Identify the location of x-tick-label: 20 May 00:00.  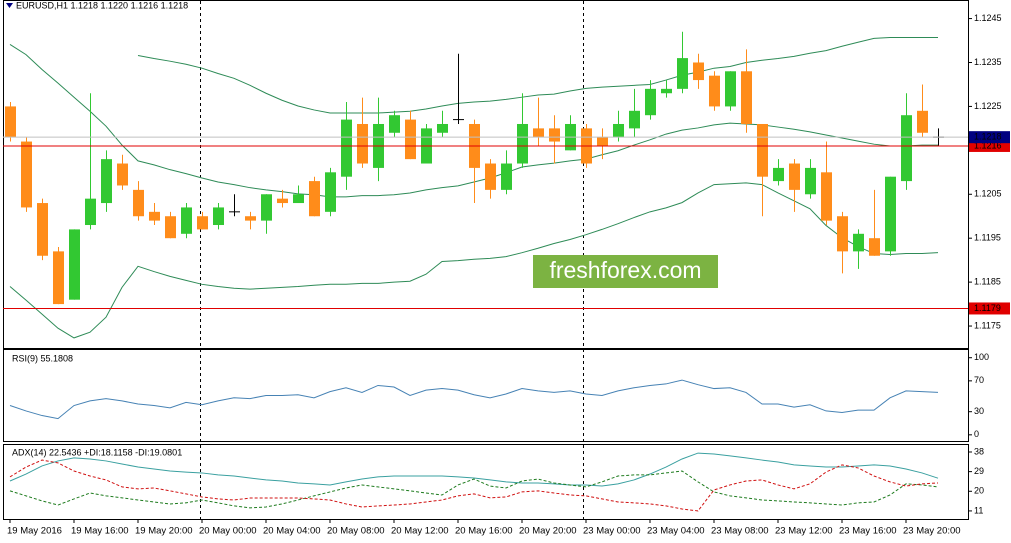
(228, 531).